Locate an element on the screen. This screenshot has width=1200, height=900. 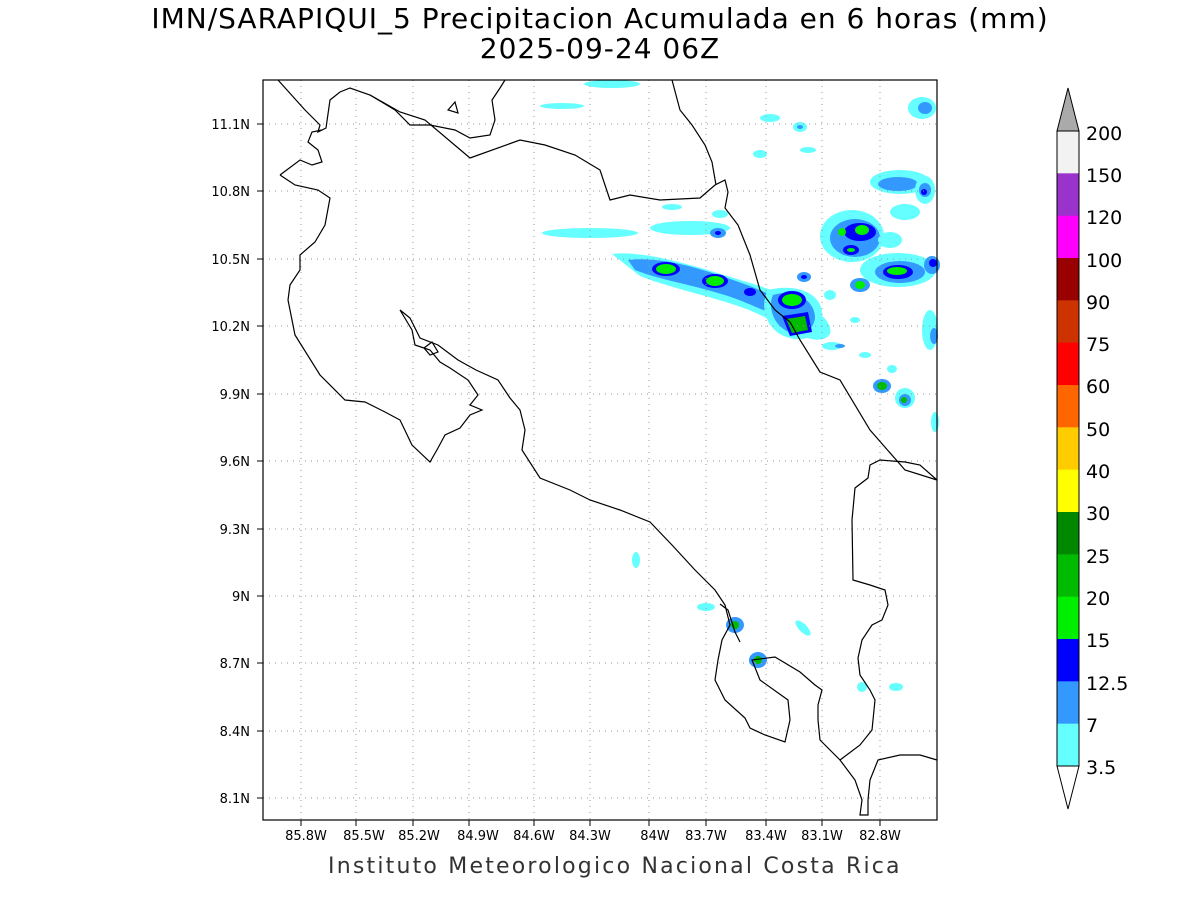
colorbar-label: 75 is located at coordinates (1098, 345).